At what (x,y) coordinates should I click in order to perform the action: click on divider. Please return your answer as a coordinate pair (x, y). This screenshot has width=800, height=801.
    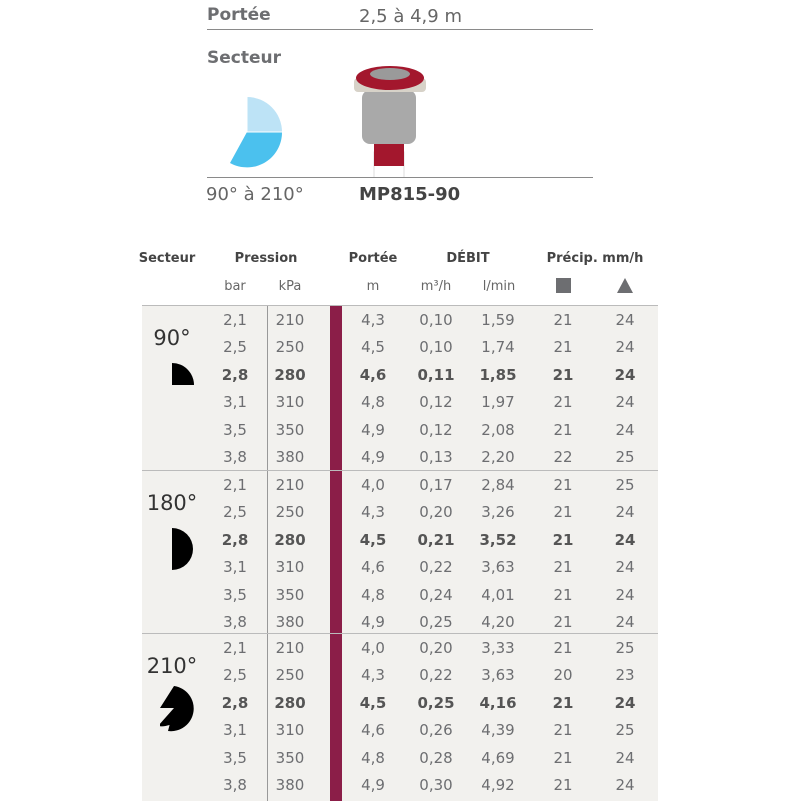
    Looking at the image, I should click on (400, 29).